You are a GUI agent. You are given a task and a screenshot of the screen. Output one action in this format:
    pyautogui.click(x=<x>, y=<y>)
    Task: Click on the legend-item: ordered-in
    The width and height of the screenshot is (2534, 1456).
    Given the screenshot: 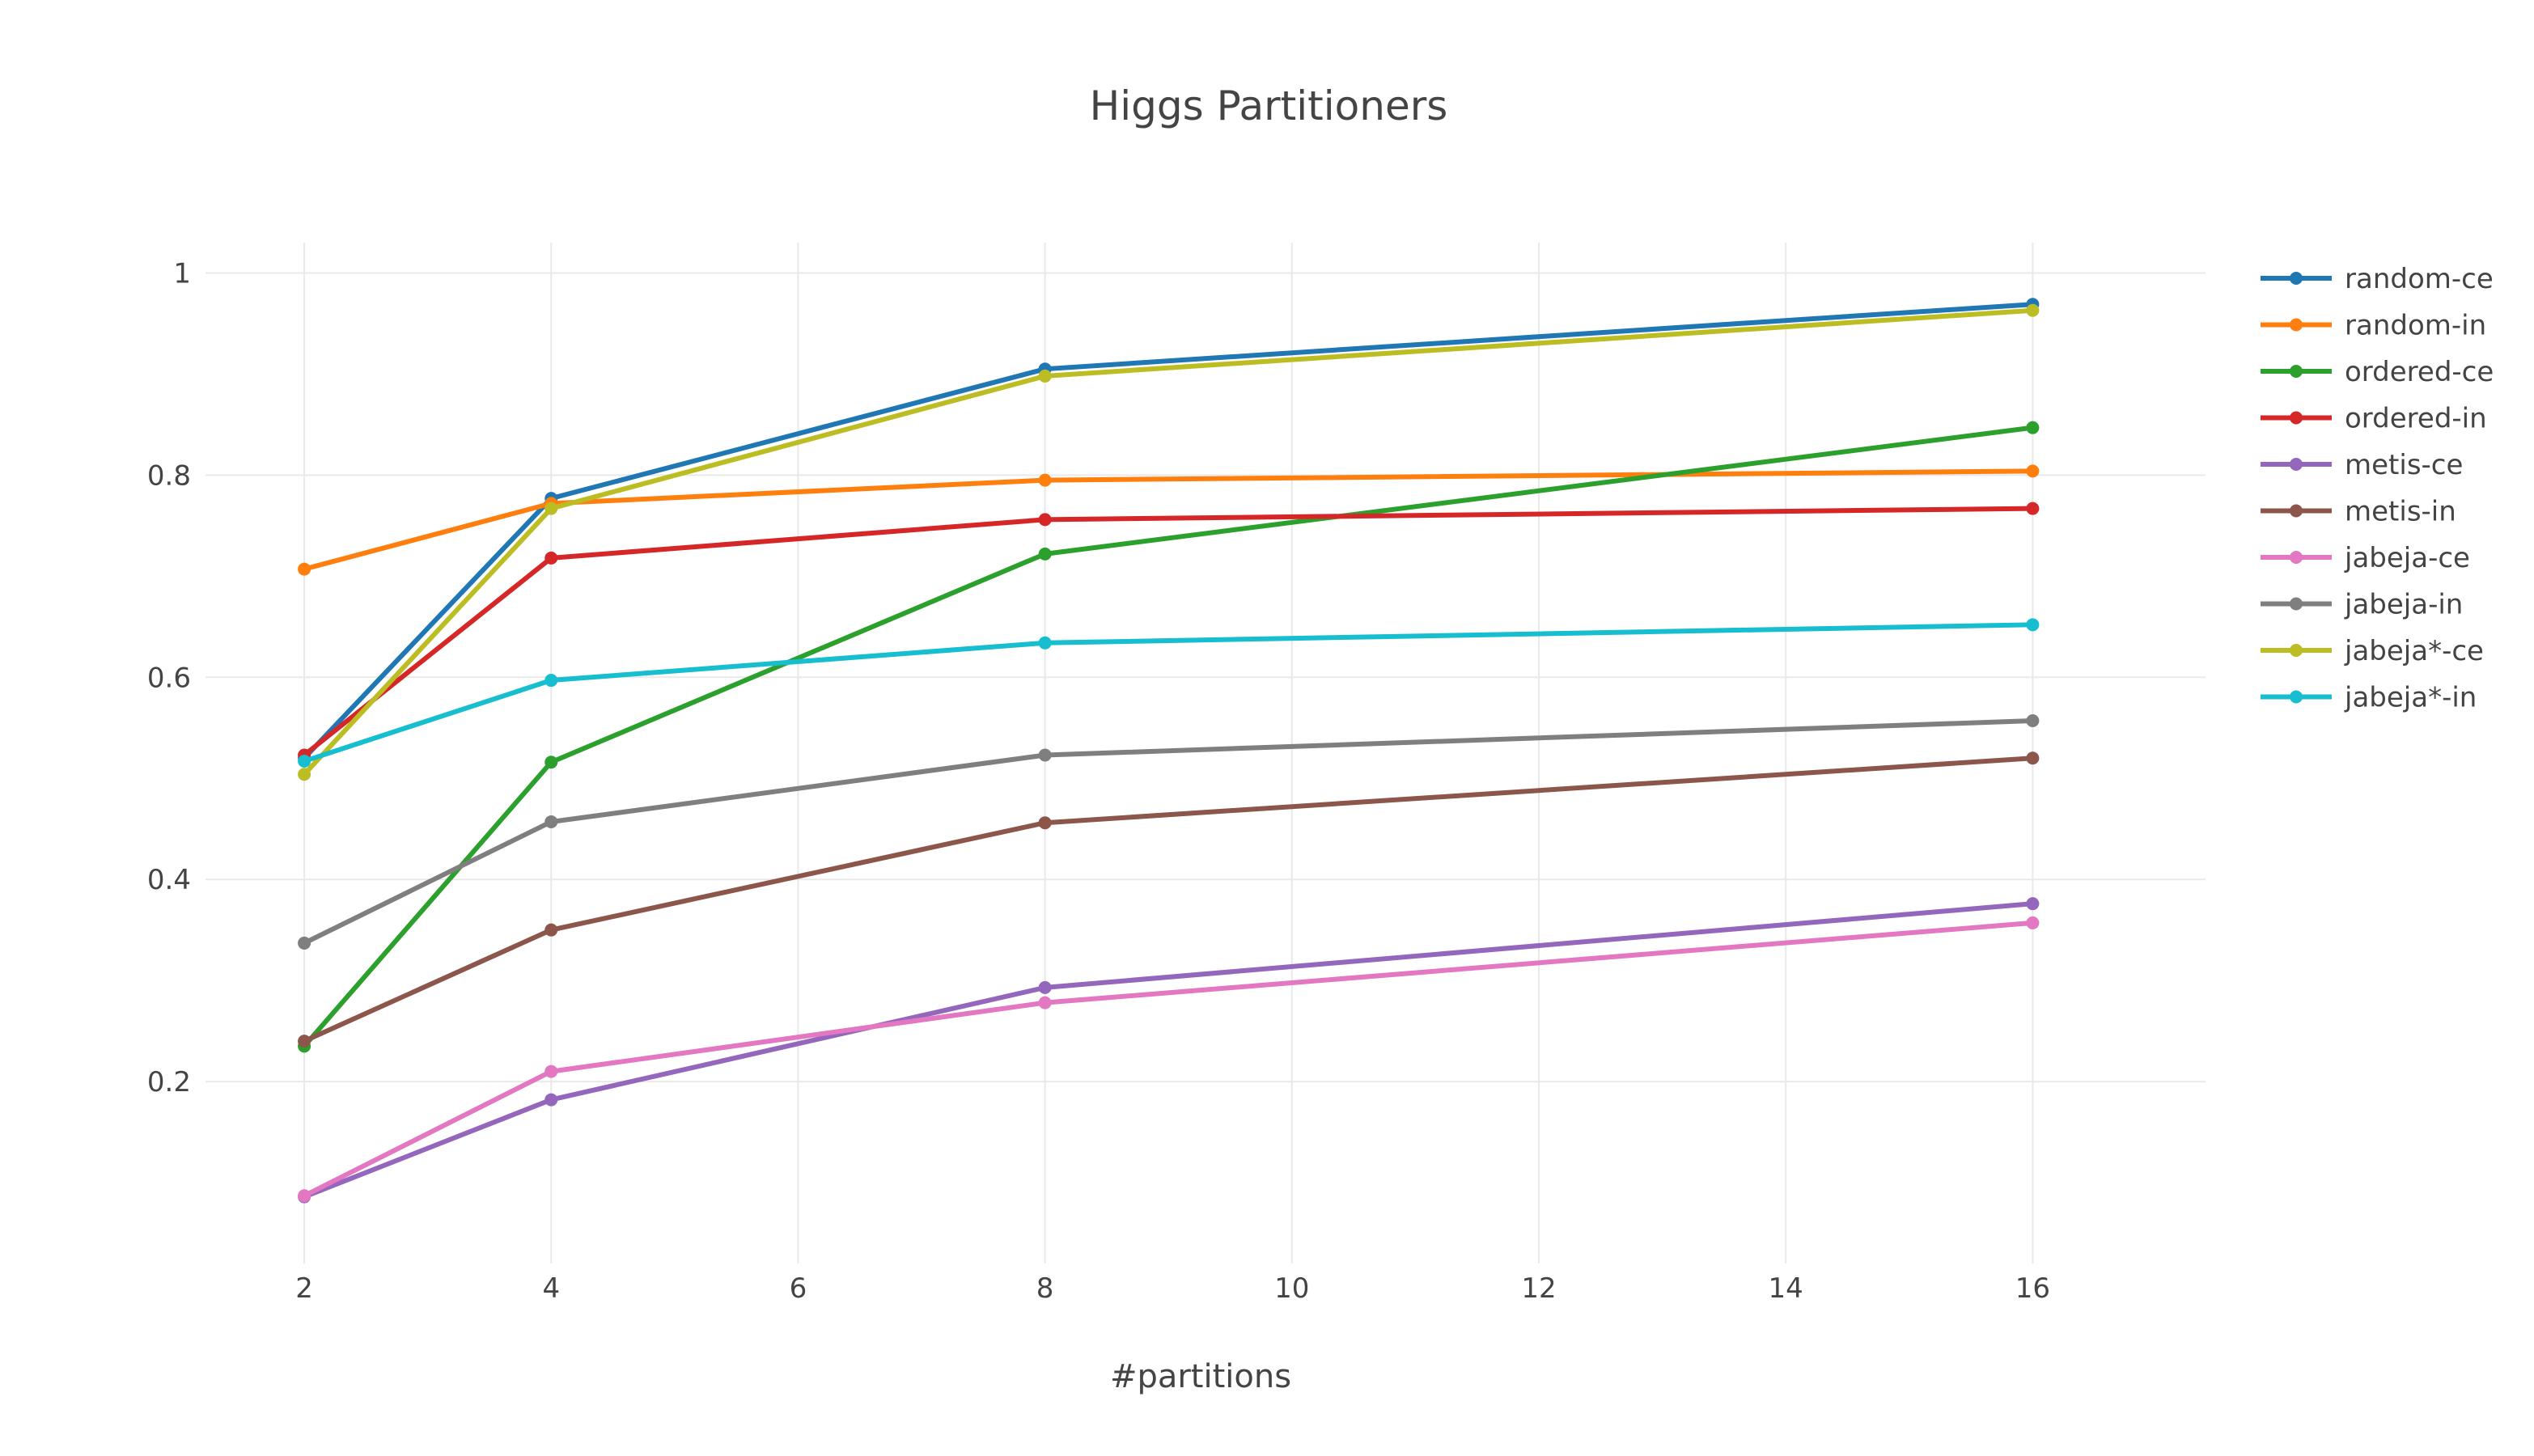 What is the action you would take?
    pyautogui.click(x=2374, y=419)
    